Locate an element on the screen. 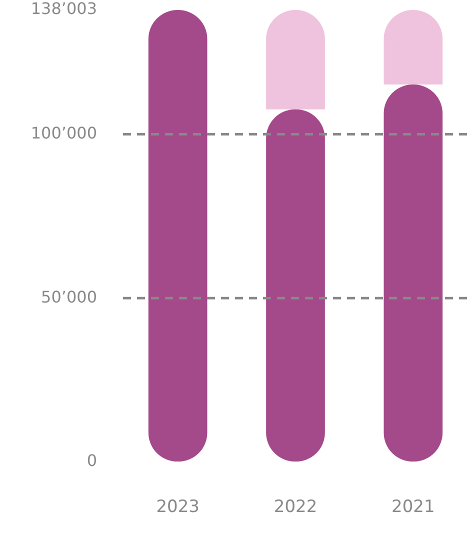 The height and width of the screenshot is (558, 472). x-tick-label: 2021 is located at coordinates (413, 507).